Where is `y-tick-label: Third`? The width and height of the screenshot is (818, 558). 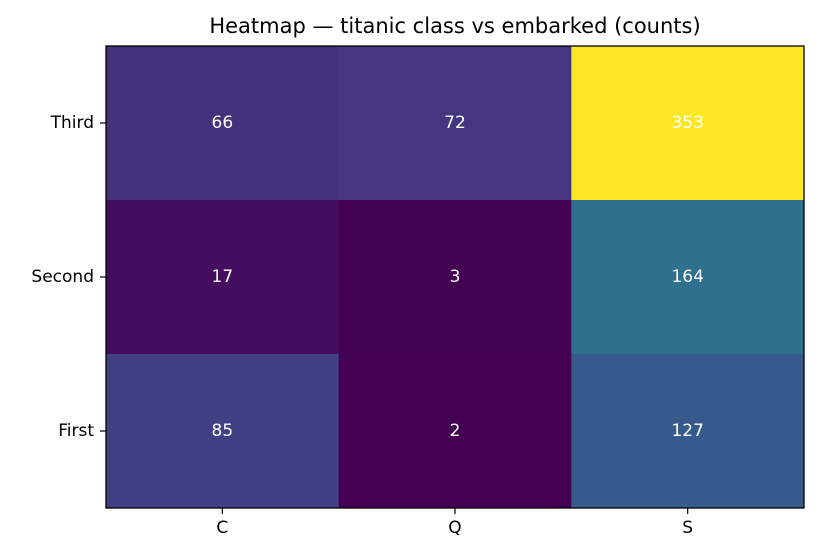
y-tick-label: Third is located at coordinates (72, 123).